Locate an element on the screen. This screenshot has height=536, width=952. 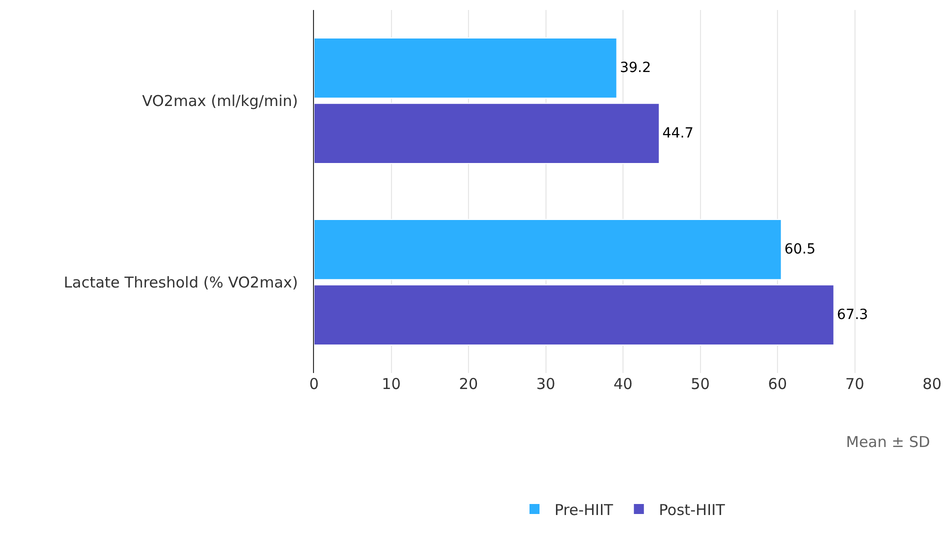
x-tick-label: 70 is located at coordinates (854, 384).